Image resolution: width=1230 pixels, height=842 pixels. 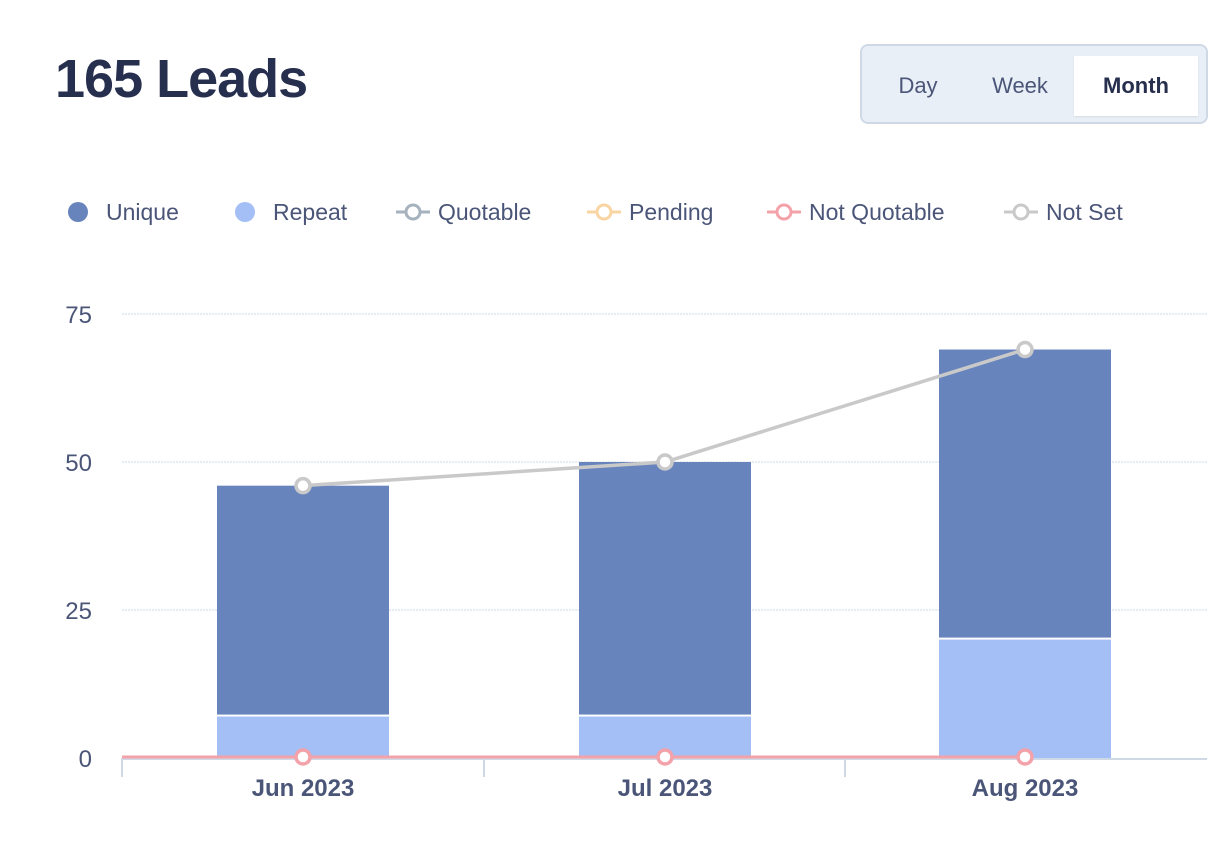 What do you see at coordinates (142, 211) in the screenshot?
I see `legend-label: Unique` at bounding box center [142, 211].